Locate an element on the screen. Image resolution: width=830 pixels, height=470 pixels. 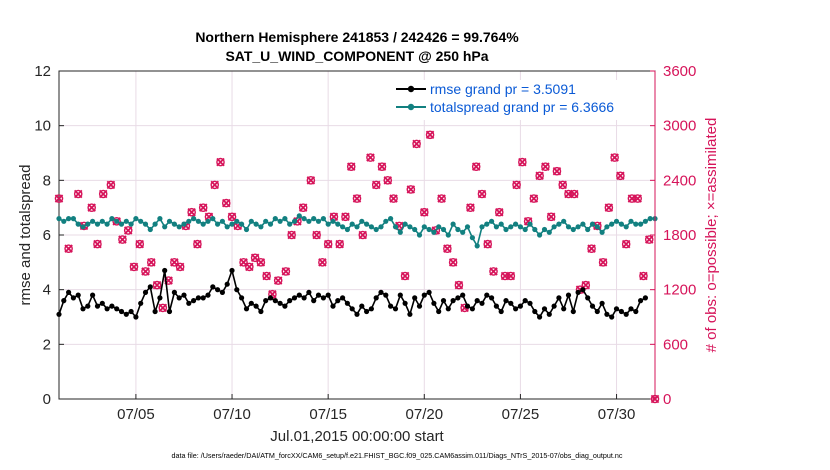
x-axis-label: Jul.01,2015 00:00:00 start is located at coordinates (357, 436).